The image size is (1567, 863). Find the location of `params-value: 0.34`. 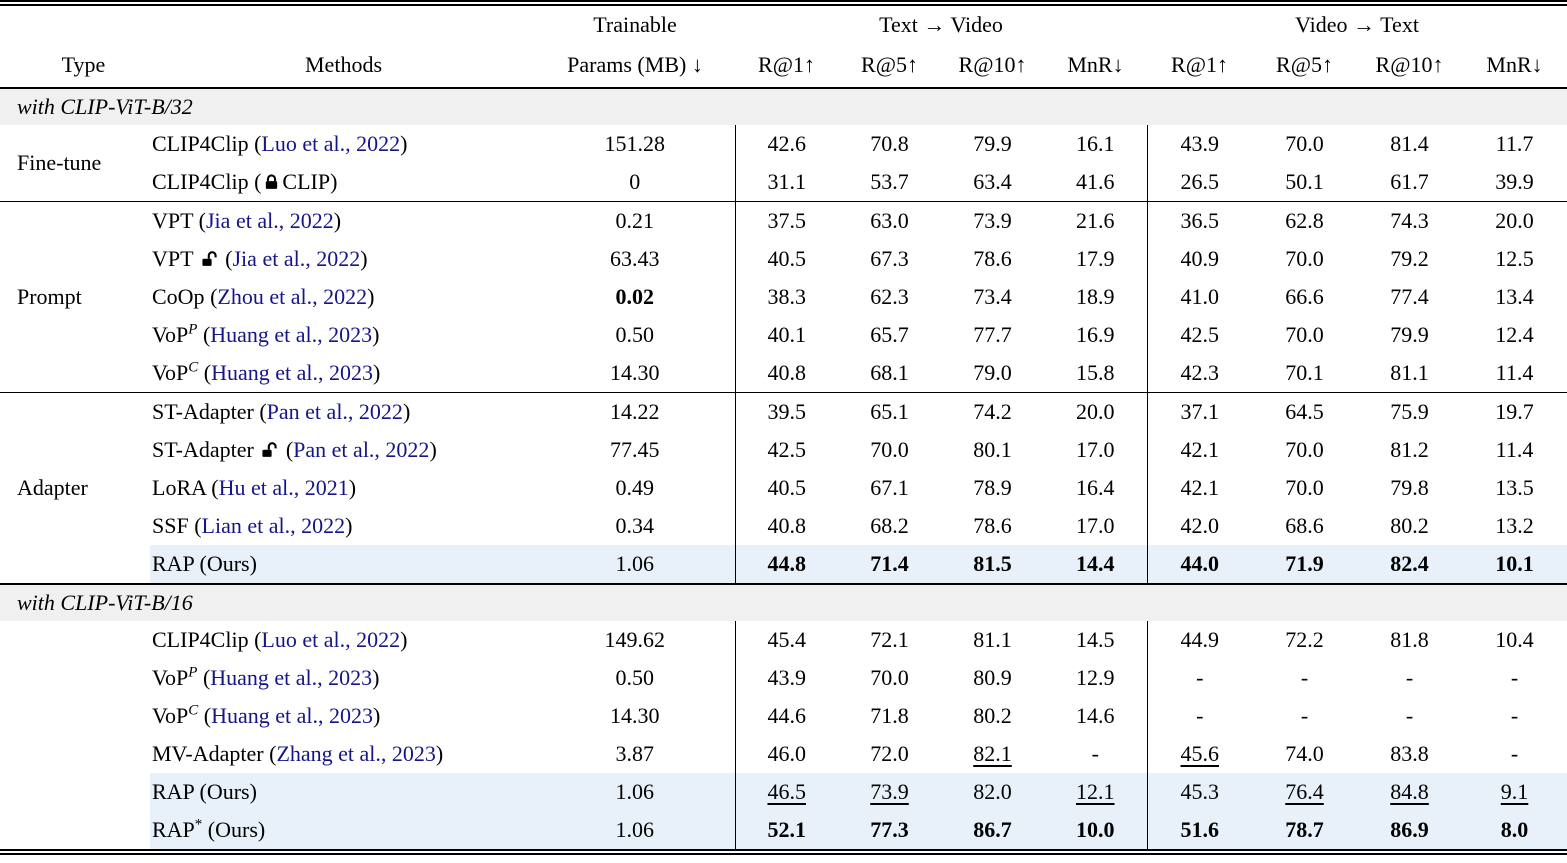

params-value: 0.34 is located at coordinates (635, 525).